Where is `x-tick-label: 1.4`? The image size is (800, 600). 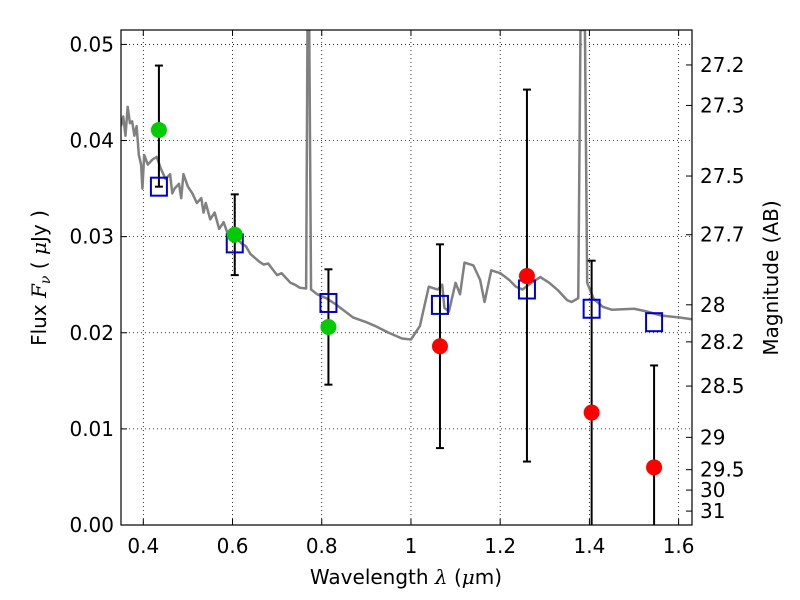
x-tick-label: 1.4 is located at coordinates (589, 546).